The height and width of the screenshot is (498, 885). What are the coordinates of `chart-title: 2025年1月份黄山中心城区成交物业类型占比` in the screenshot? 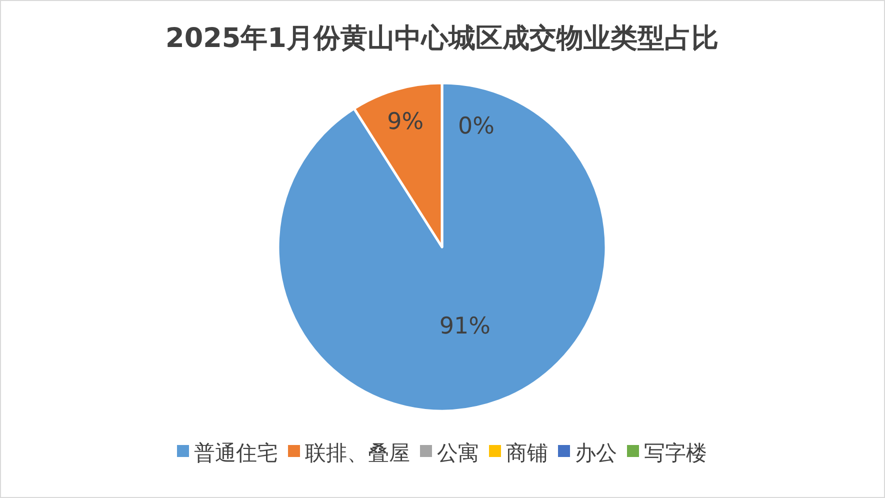 It's located at (442, 38).